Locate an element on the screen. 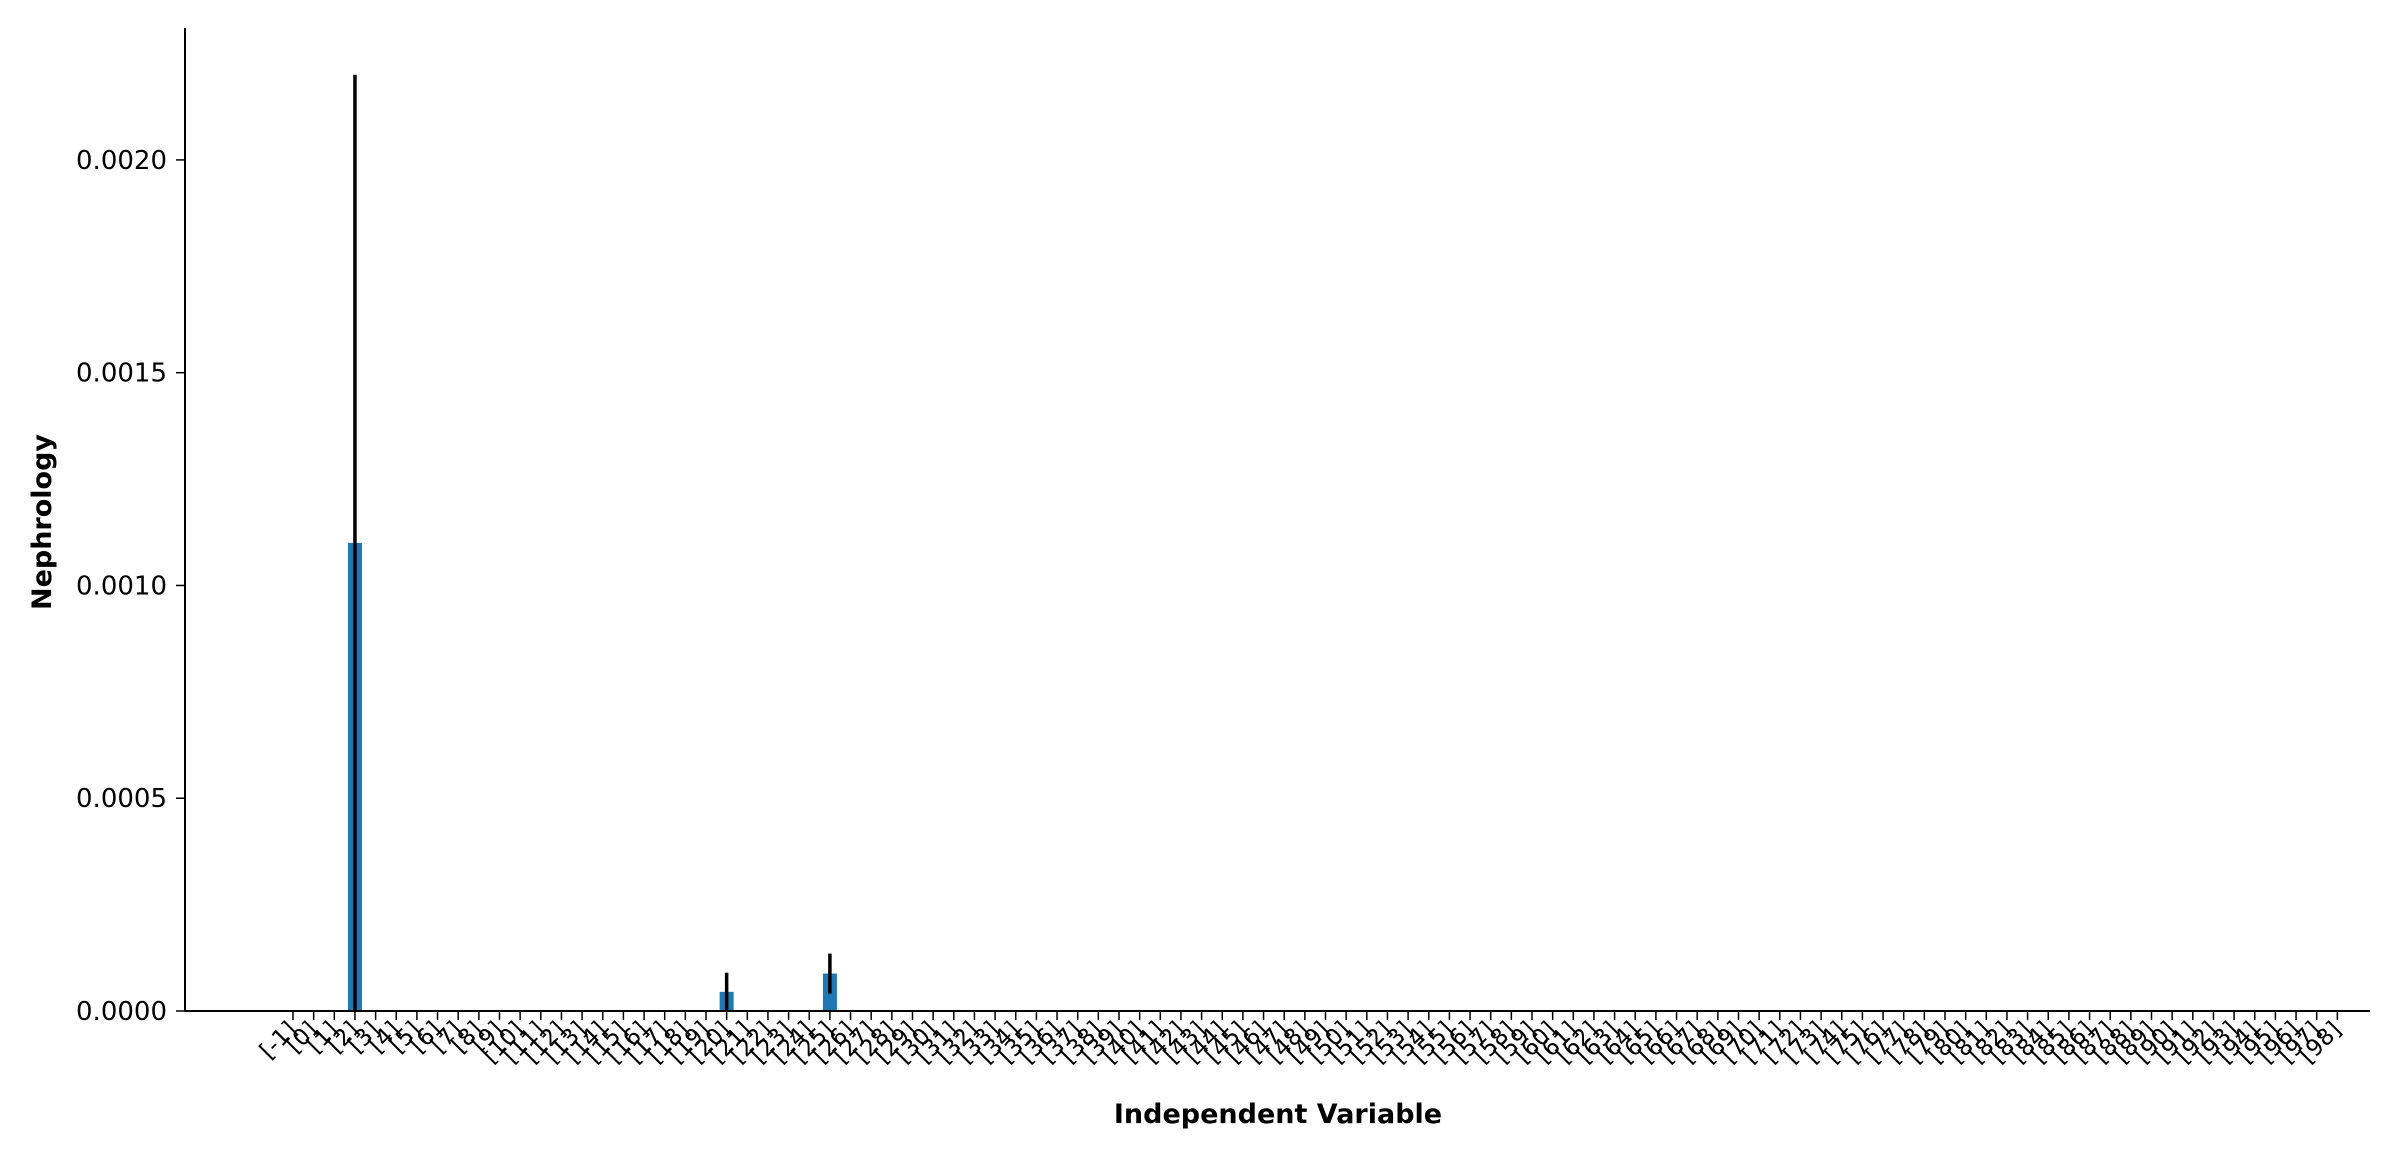  y-tick-label: 0.0015 is located at coordinates (121, 374).